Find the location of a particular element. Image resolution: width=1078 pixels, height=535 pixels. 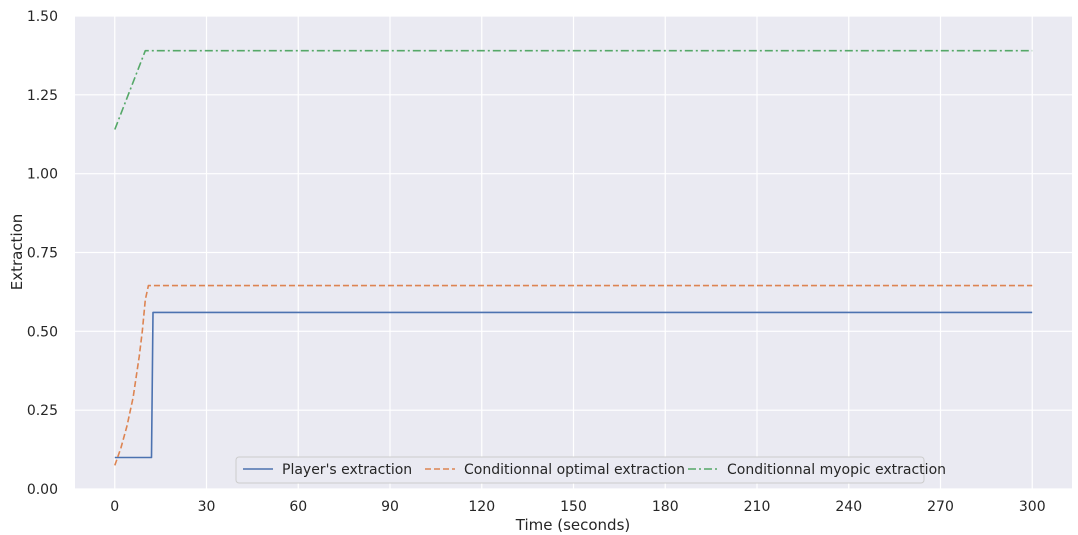

x-tick-label: 150 is located at coordinates (573, 507).